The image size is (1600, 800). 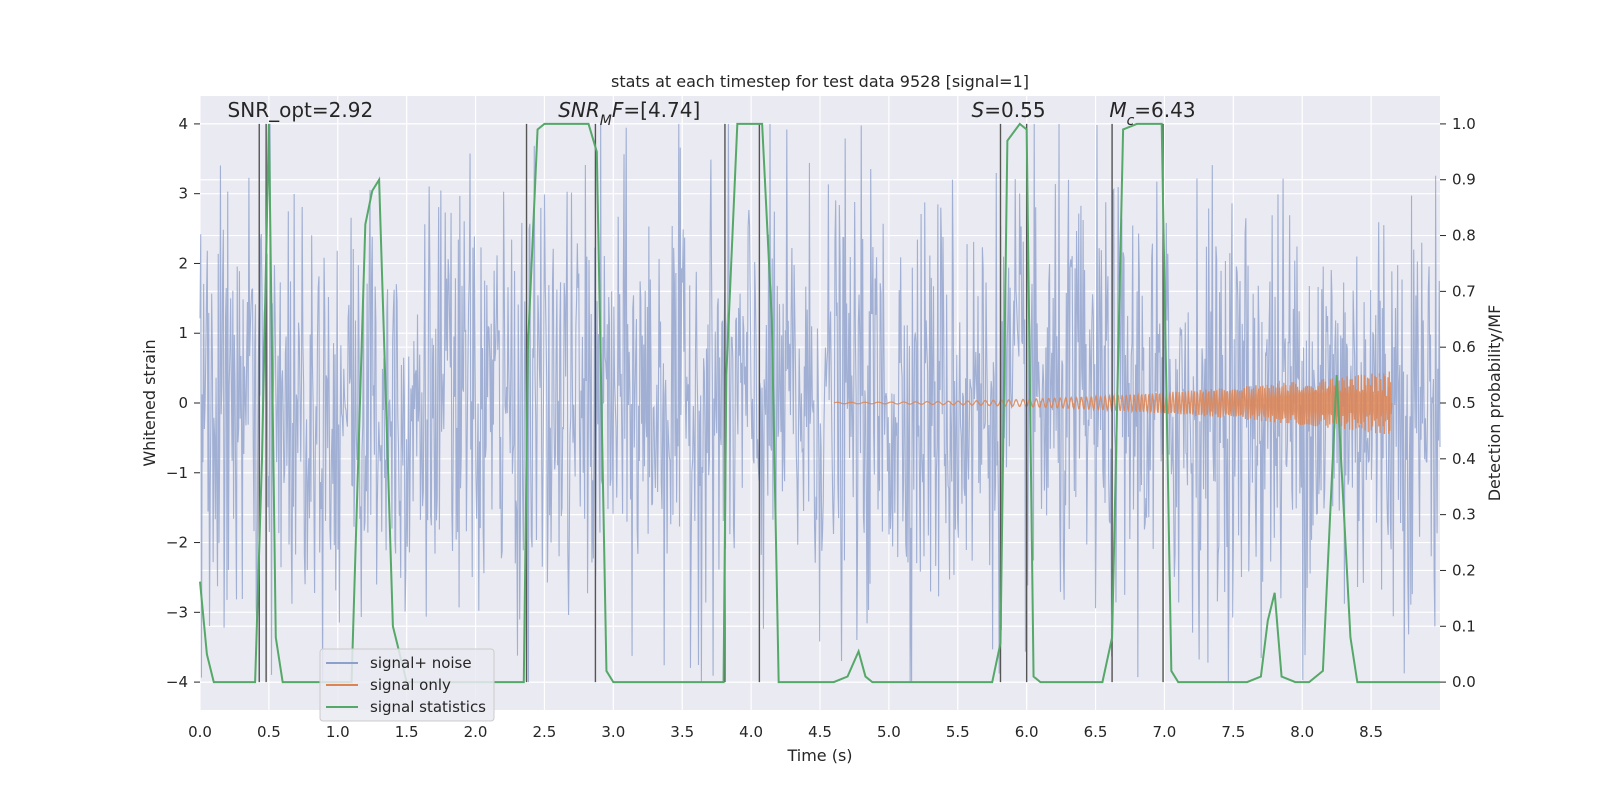 I want to click on x-tick-label-2: 1.0, so click(x=338, y=732).